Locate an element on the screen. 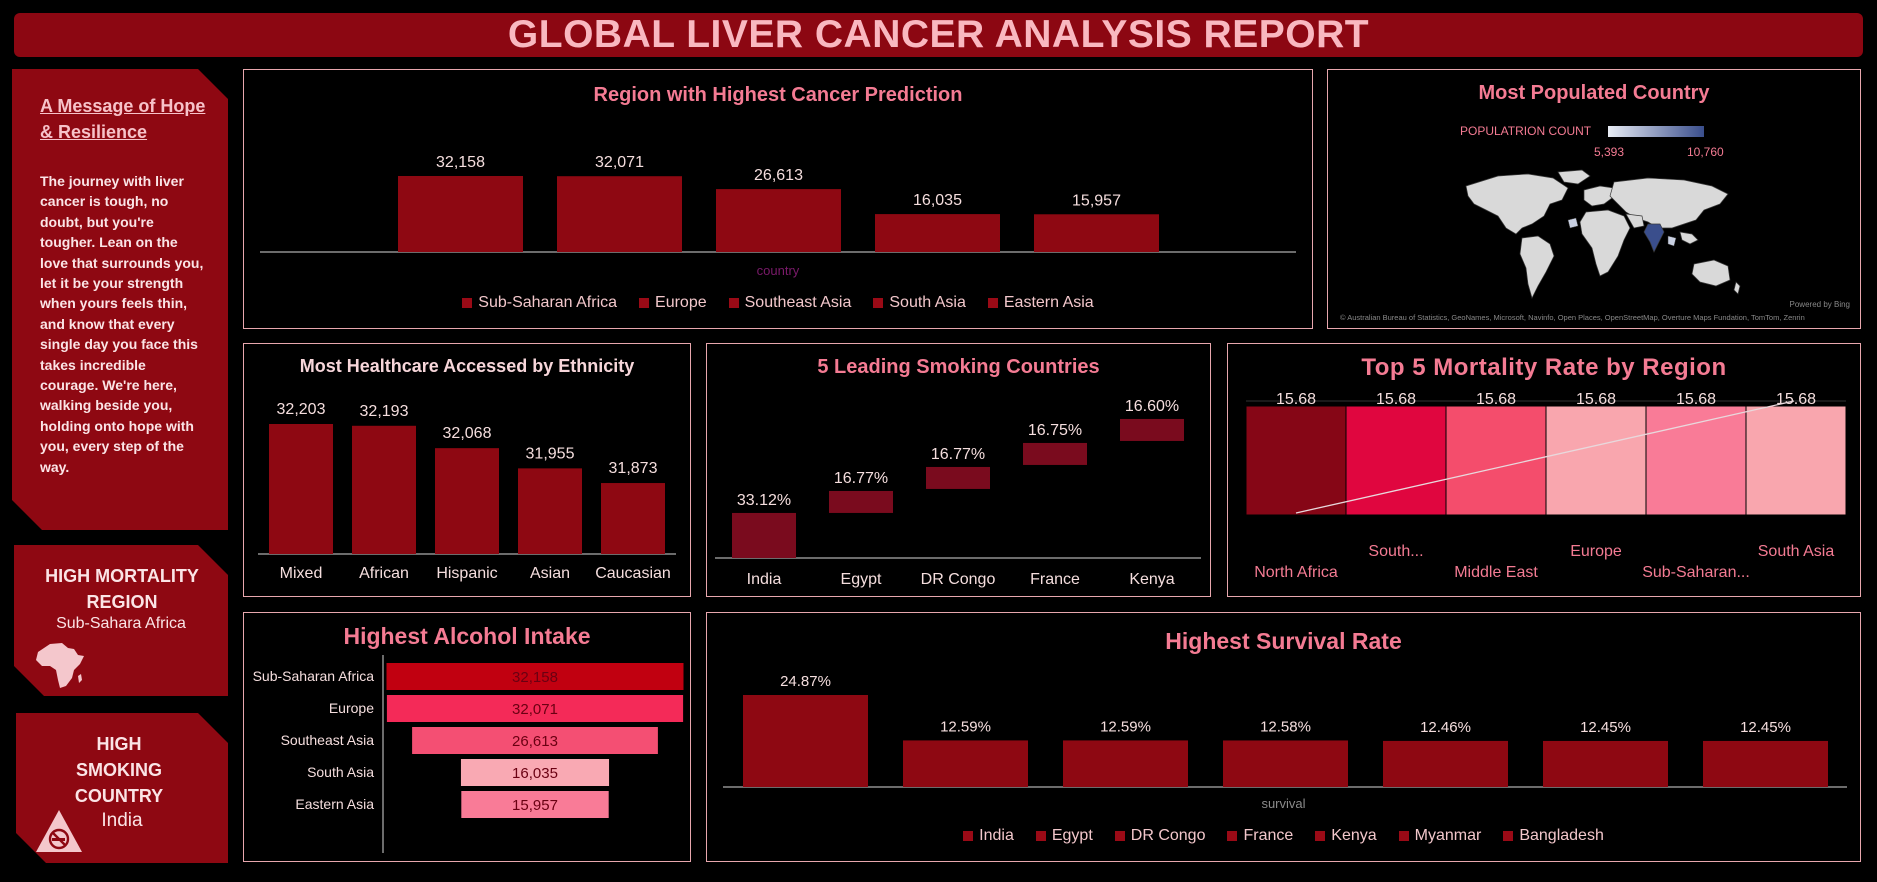 Image resolution: width=1877 pixels, height=882 pixels. alcohol-bar-label: 16,035 is located at coordinates (535, 773).